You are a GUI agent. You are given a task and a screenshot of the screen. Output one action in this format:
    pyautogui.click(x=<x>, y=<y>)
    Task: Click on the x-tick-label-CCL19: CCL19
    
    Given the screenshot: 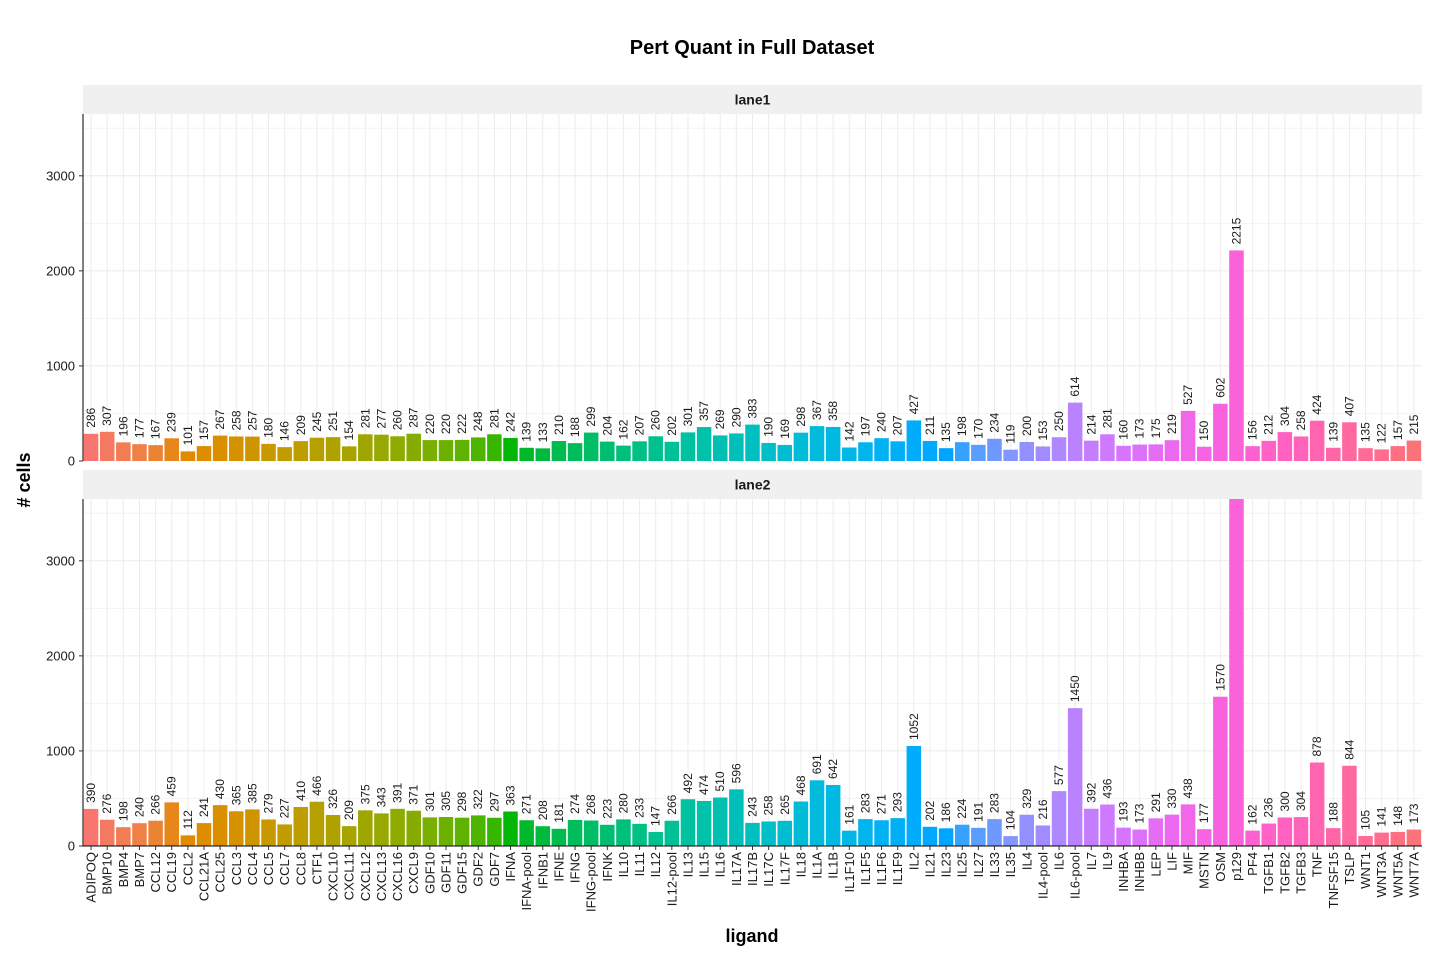 What is the action you would take?
    pyautogui.click(x=171, y=872)
    